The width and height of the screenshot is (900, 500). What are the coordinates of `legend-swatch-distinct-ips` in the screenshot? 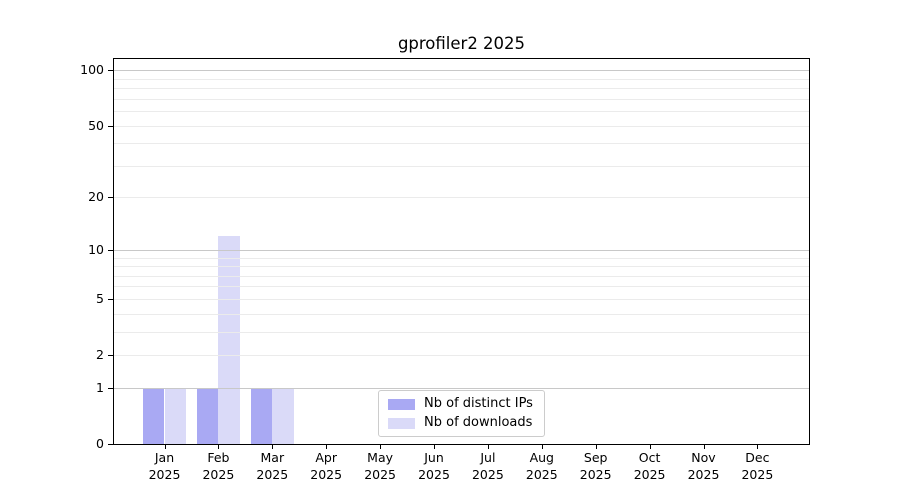 It's located at (401, 404).